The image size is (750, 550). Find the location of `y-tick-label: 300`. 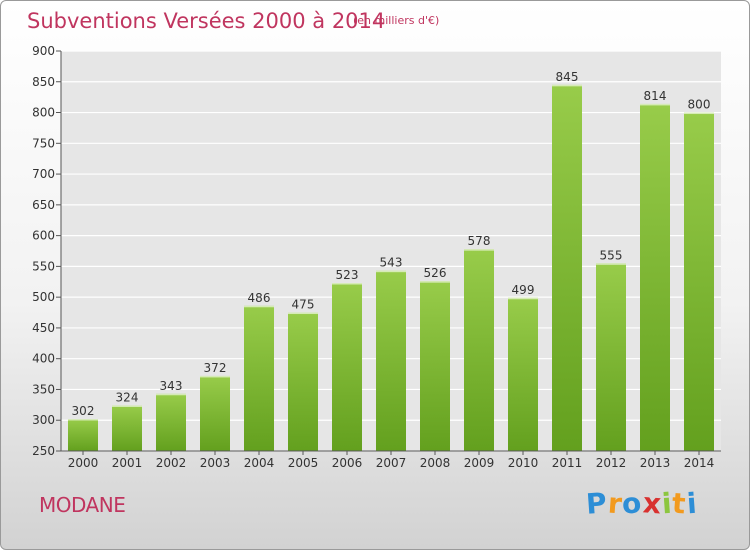

y-tick-label: 300 is located at coordinates (43, 420).